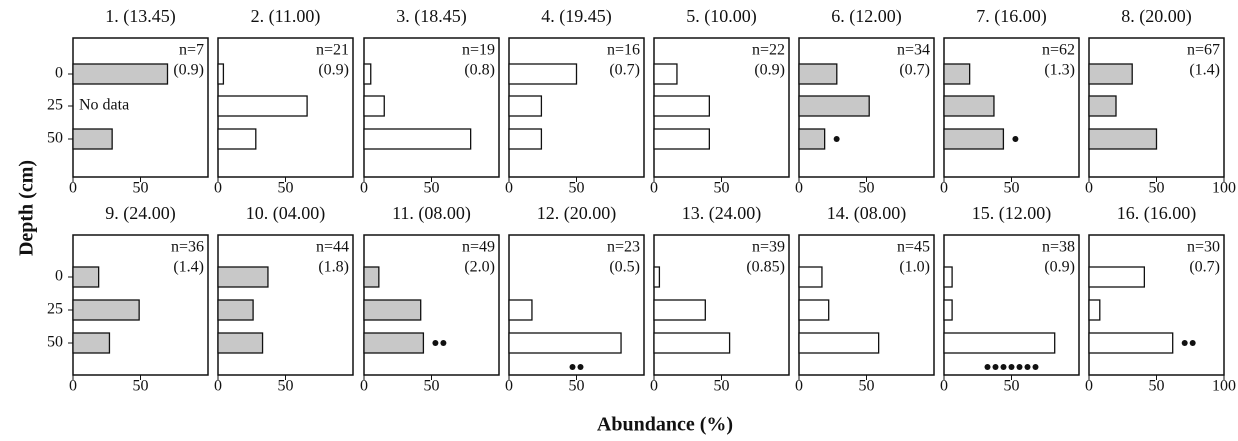 The width and height of the screenshot is (1238, 441). What do you see at coordinates (431, 16) in the screenshot?
I see `panel-title: 3. (18.45)` at bounding box center [431, 16].